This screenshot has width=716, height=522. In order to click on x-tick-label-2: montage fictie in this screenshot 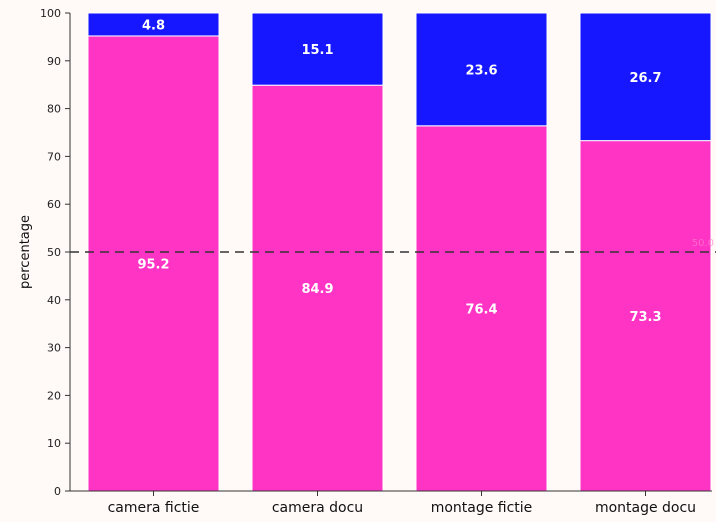, I will do `click(482, 508)`.